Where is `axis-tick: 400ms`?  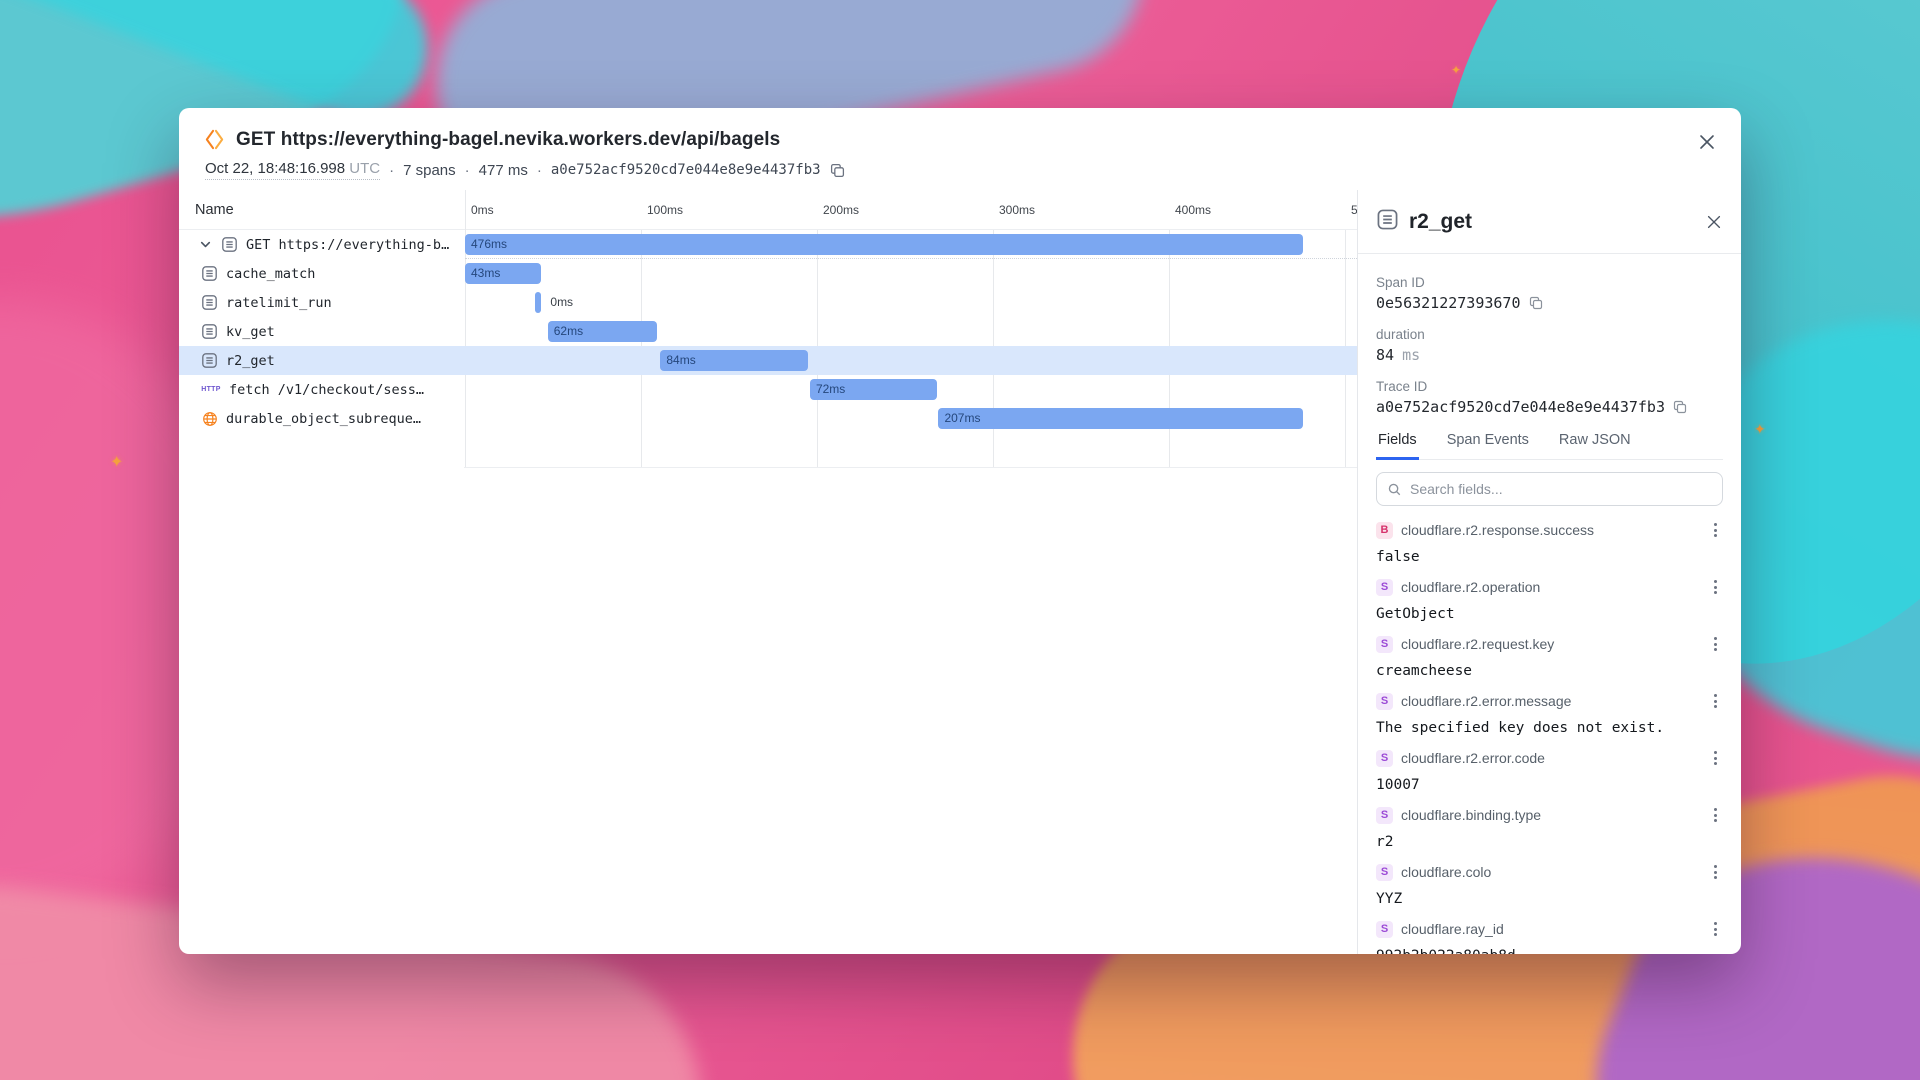 axis-tick: 400ms is located at coordinates (1193, 210).